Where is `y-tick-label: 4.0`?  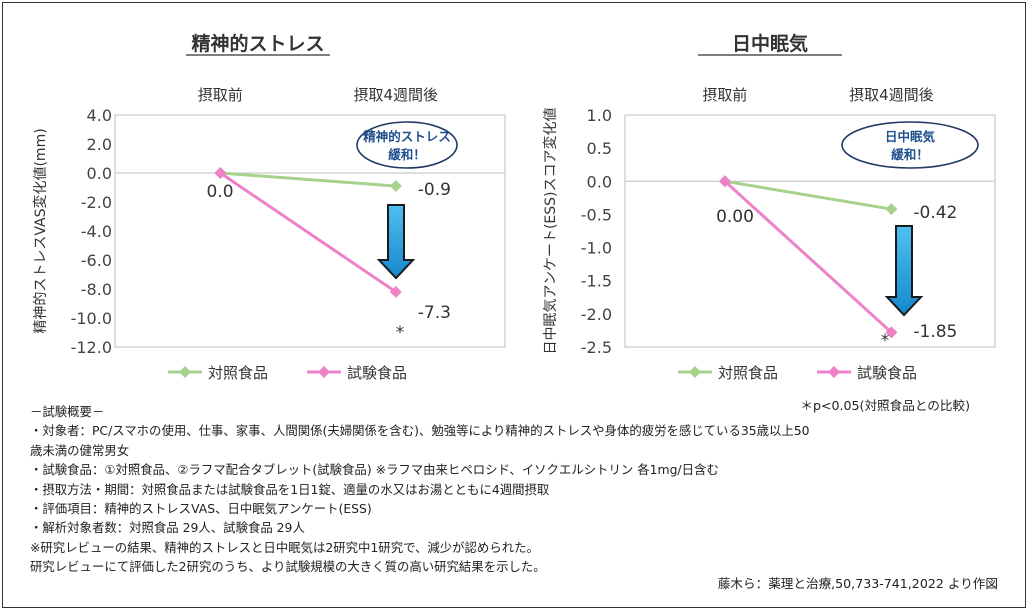
y-tick-label: 4.0 is located at coordinates (99, 115).